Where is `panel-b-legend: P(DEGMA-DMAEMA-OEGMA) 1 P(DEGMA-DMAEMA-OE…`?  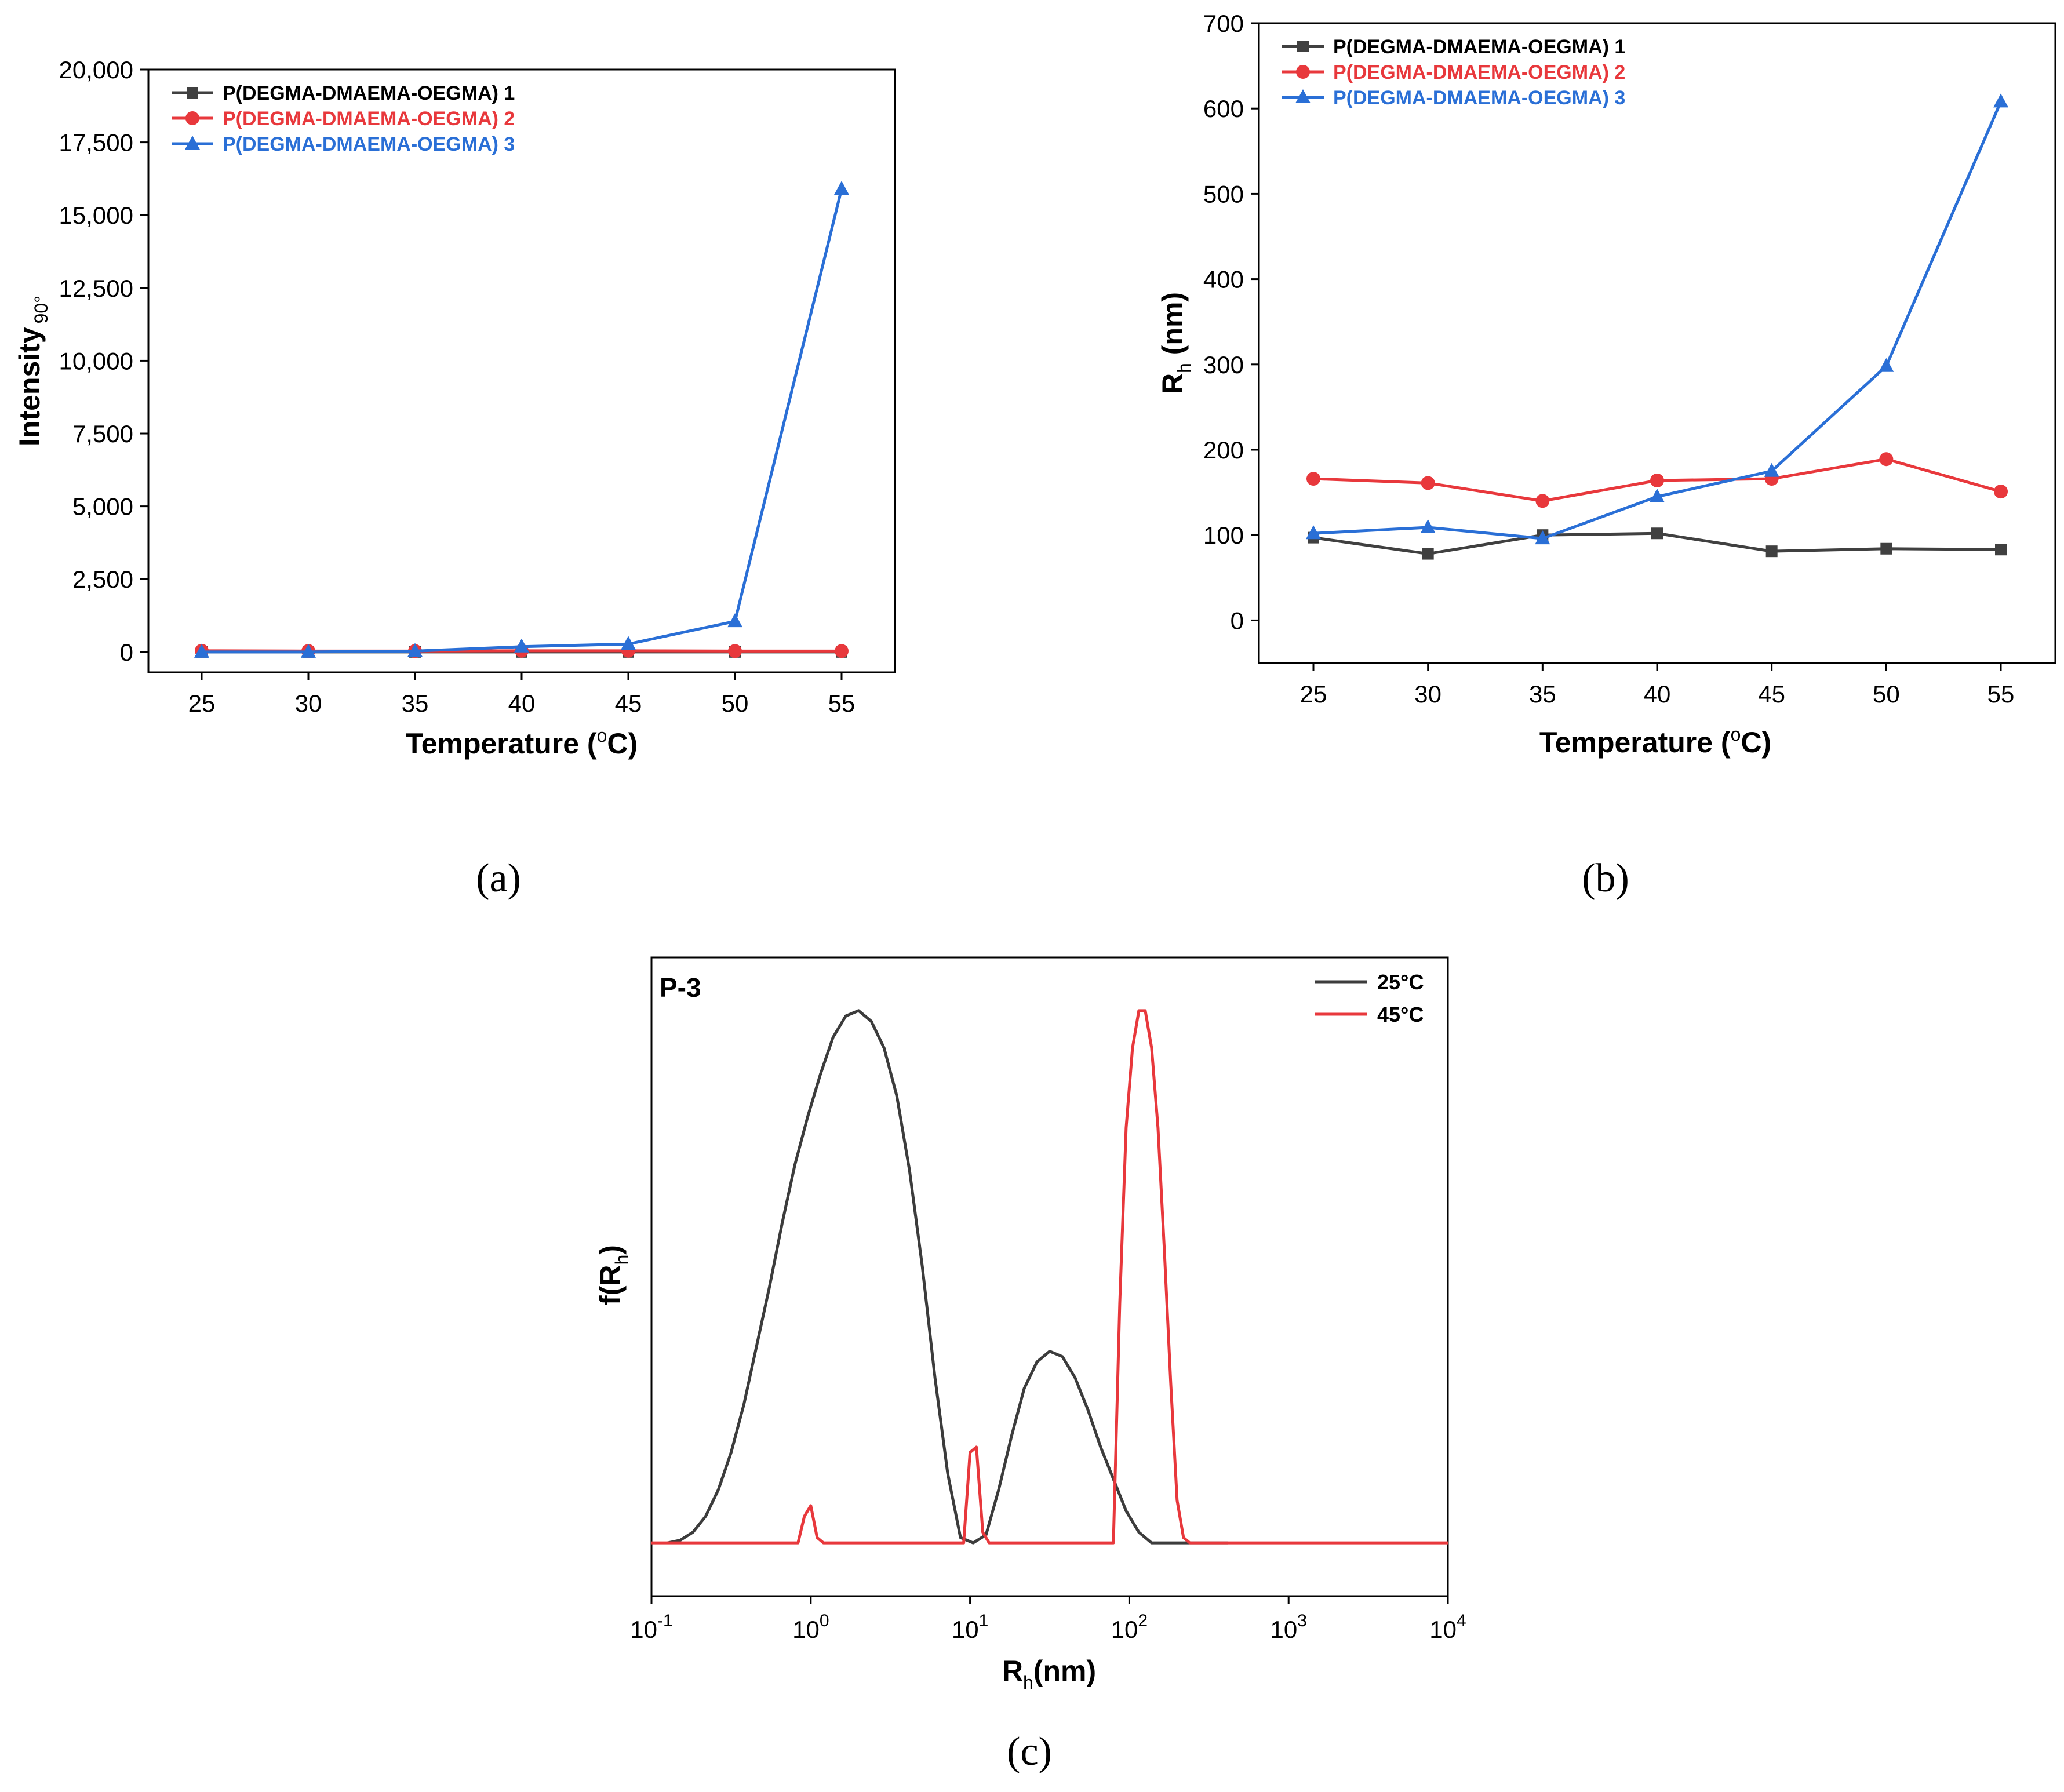 panel-b-legend: P(DEGMA-DMAEMA-OEGMA) 1 P(DEGMA-DMAEMA-OE… is located at coordinates (1453, 72).